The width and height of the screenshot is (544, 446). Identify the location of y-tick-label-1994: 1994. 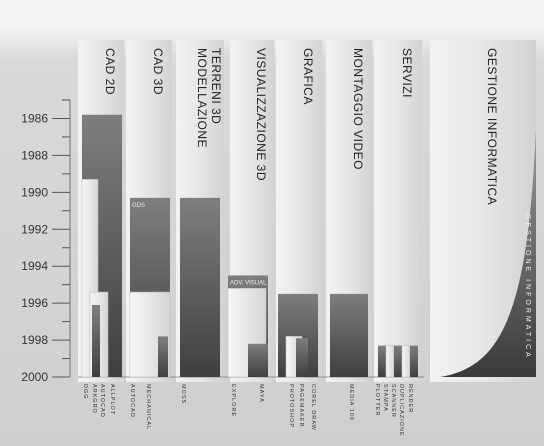
(34, 266).